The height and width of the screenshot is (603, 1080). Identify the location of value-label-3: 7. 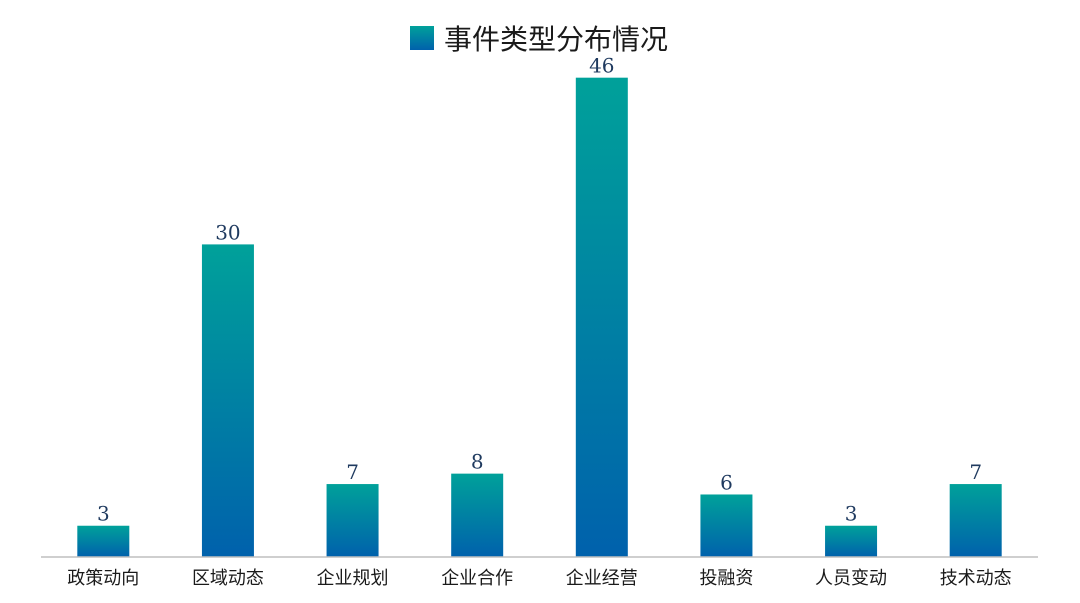
(352, 472).